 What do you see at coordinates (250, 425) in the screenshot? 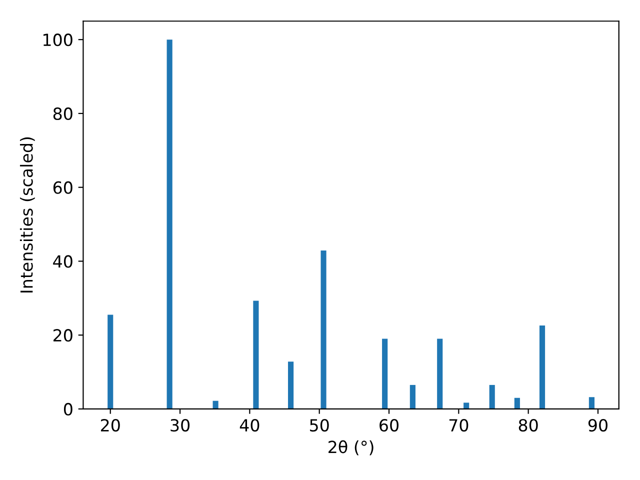
I see `x-tick-label: 40` at bounding box center [250, 425].